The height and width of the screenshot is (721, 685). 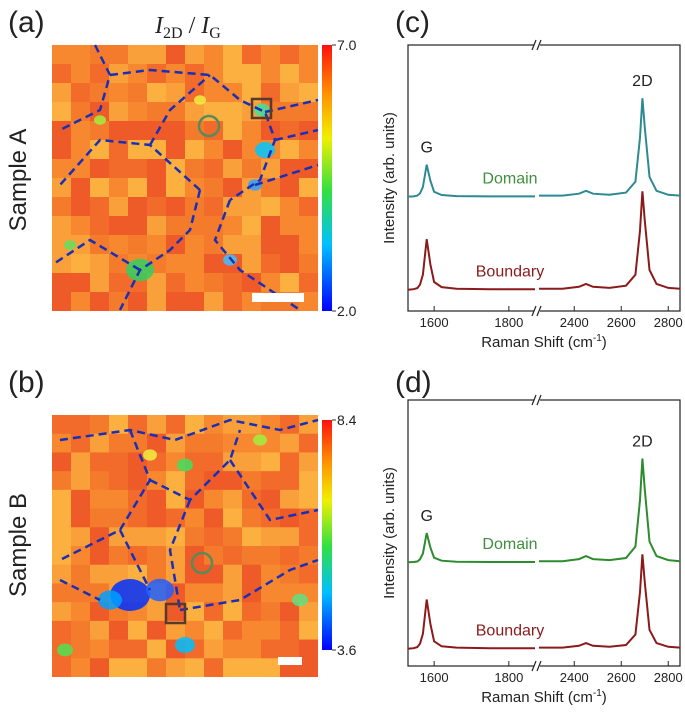 I want to click on peak-label: G, so click(x=426, y=516).